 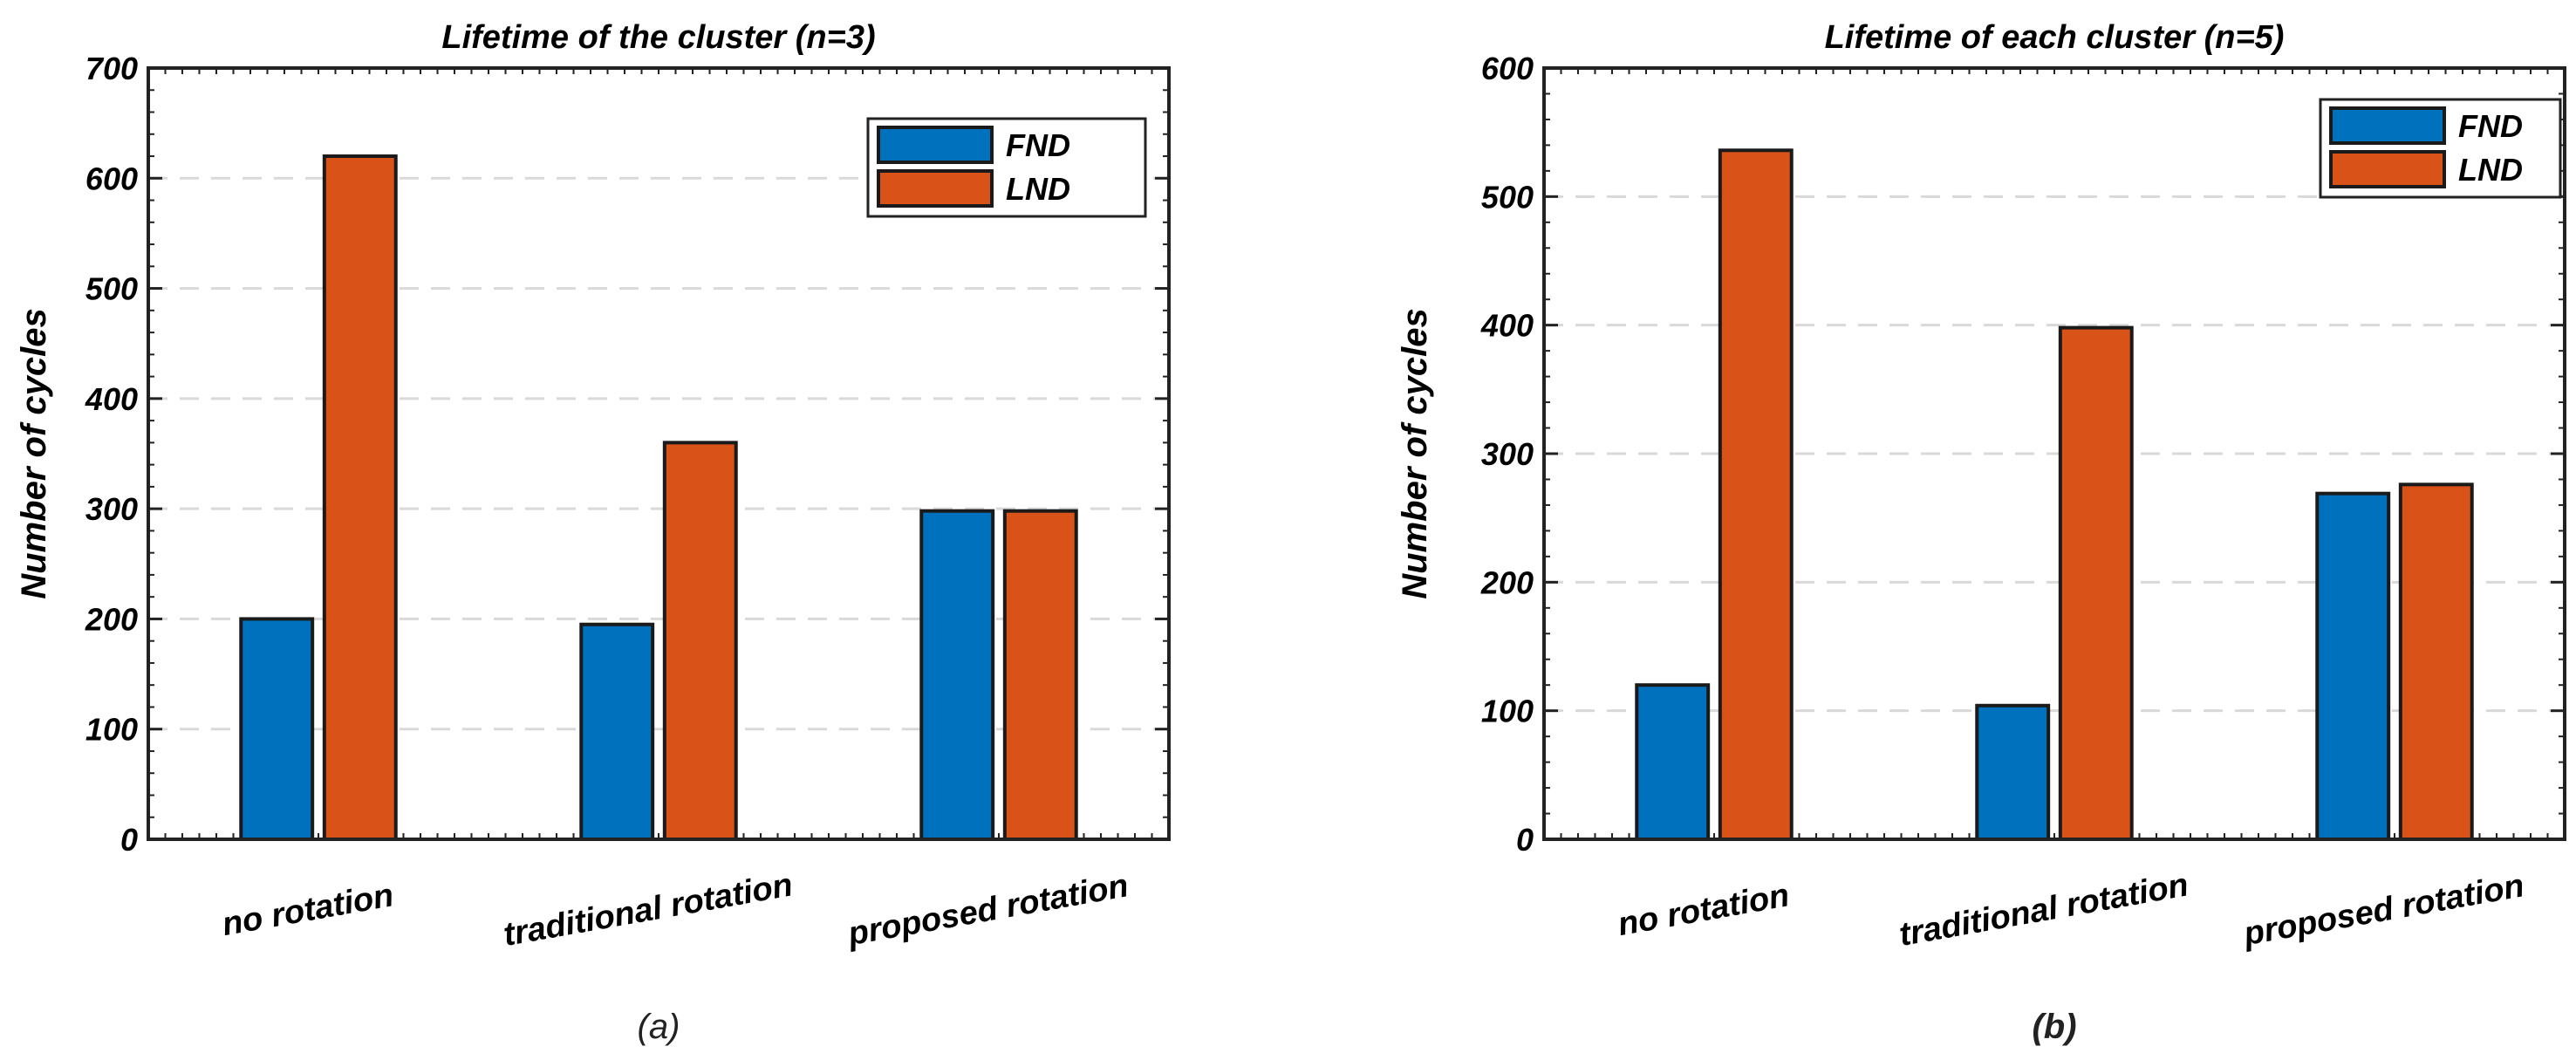 I want to click on y-tick-label: 700, so click(x=111, y=68).